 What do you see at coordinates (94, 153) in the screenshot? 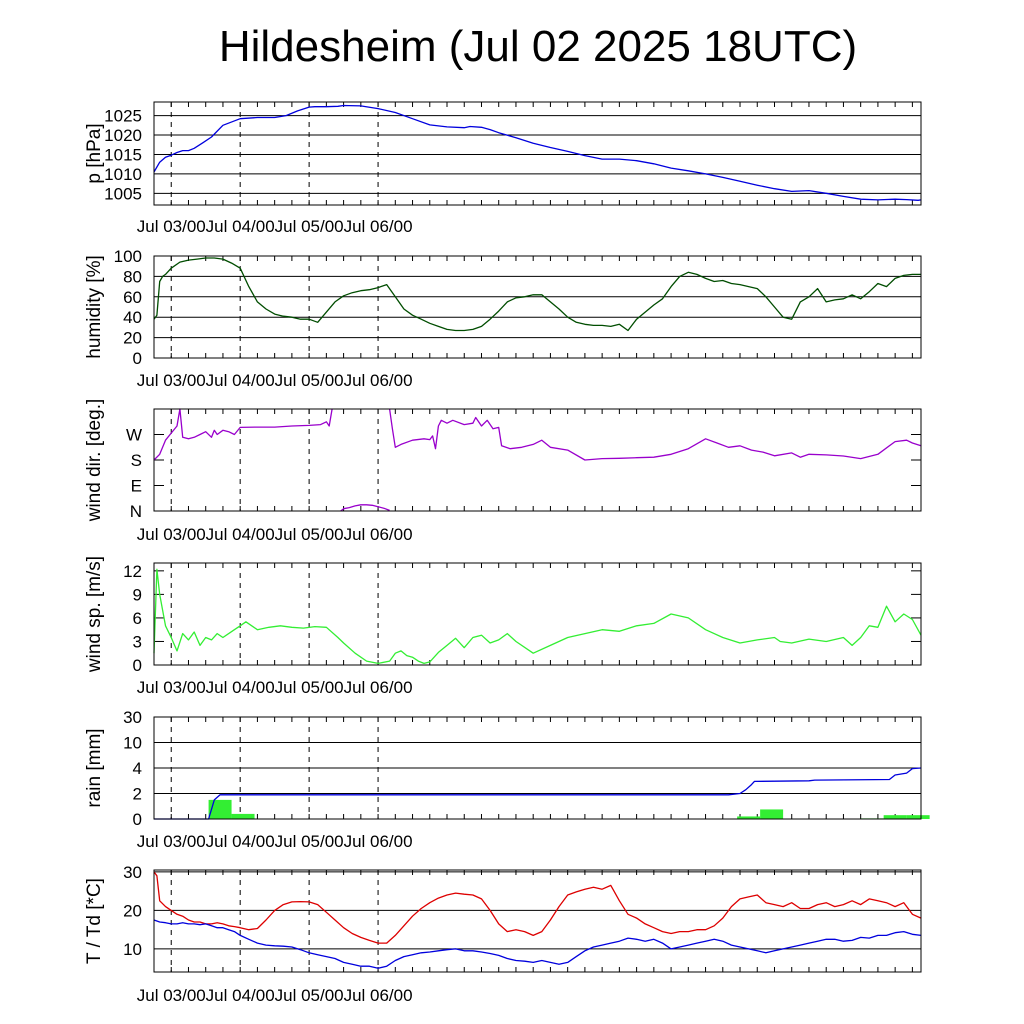
I see `y-axis-label: p [hPa]` at bounding box center [94, 153].